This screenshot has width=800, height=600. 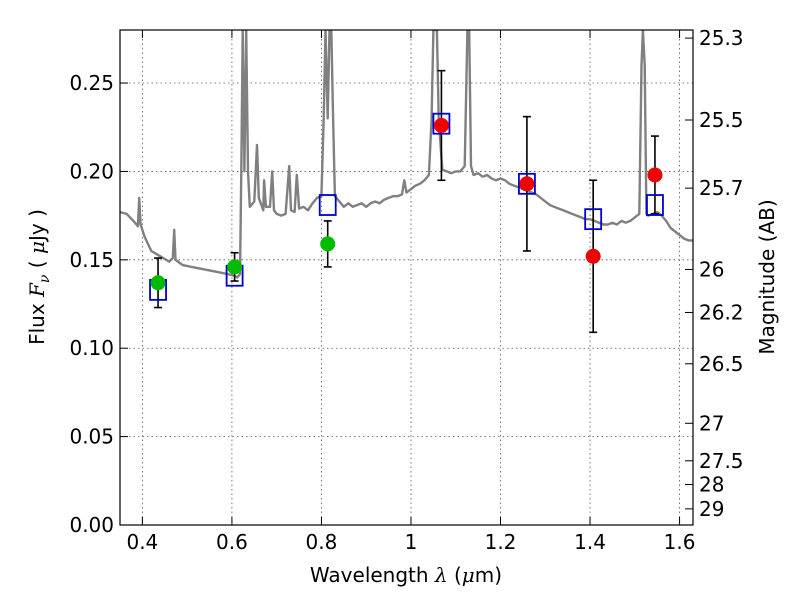 What do you see at coordinates (91, 260) in the screenshot?
I see `y-tick-label: 0.15` at bounding box center [91, 260].